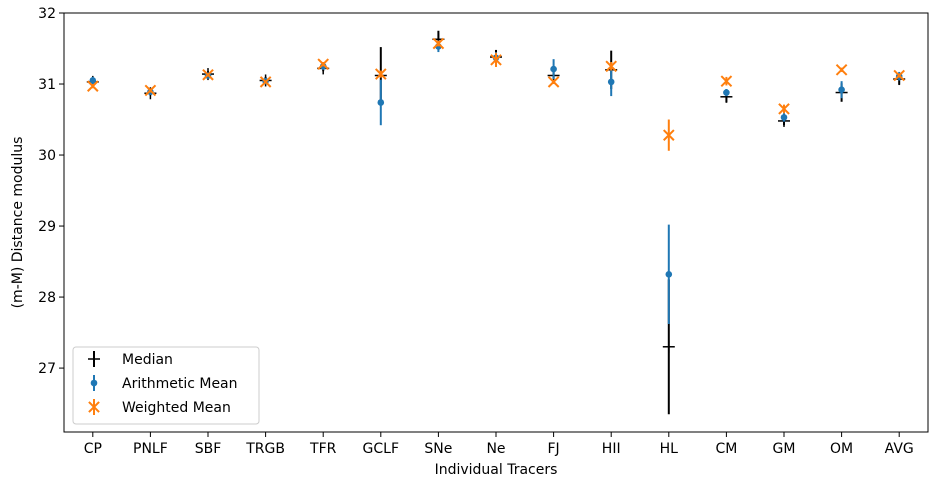 The width and height of the screenshot is (929, 477). Describe the element at coordinates (47, 227) in the screenshot. I see `y-tick-label: 29` at that location.